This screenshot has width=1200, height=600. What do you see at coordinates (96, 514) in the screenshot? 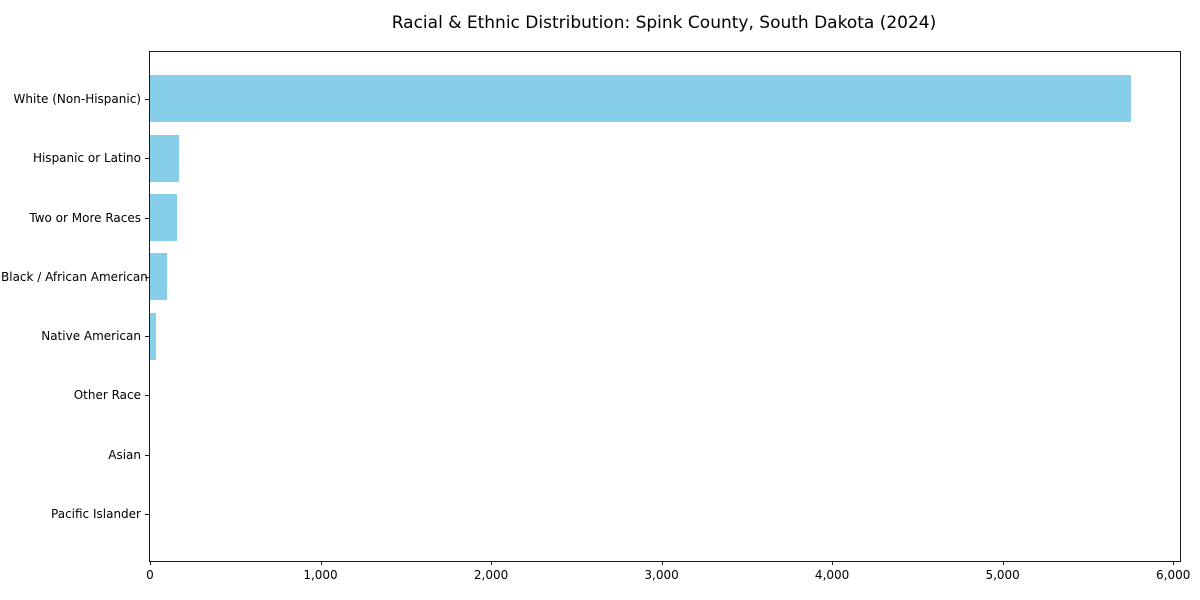
I see `y-tick-label: Pacific Islander` at bounding box center [96, 514].